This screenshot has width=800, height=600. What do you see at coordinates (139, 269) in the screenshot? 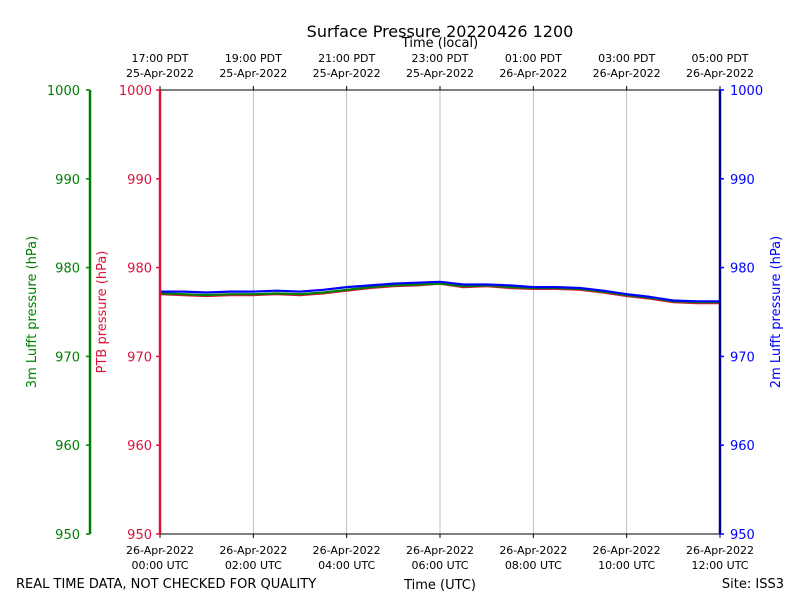
I see `ptb-y-tick-label: 980` at bounding box center [139, 269].